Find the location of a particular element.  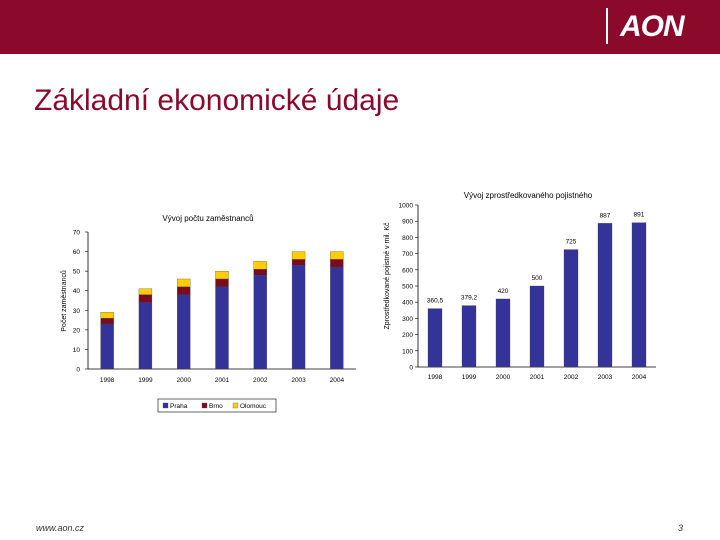

premium-bar-2004 is located at coordinates (639, 295).